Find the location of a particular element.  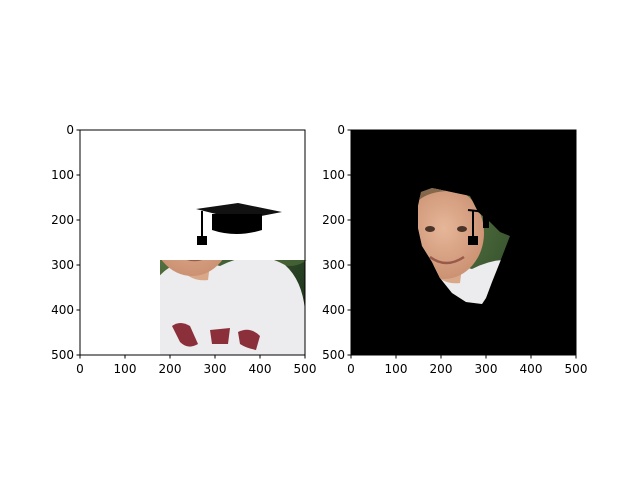

right-graduation-cap-icon is located at coordinates (478, 227).